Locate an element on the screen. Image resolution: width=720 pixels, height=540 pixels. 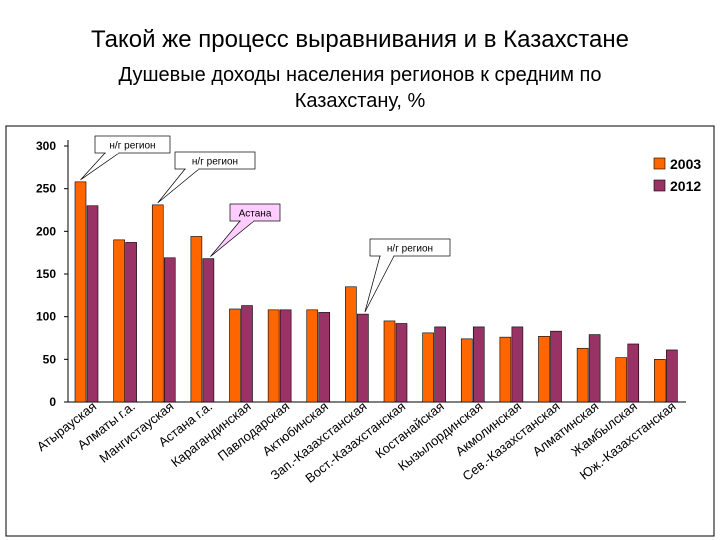
y-tick-label: 0 is located at coordinates (52, 402).